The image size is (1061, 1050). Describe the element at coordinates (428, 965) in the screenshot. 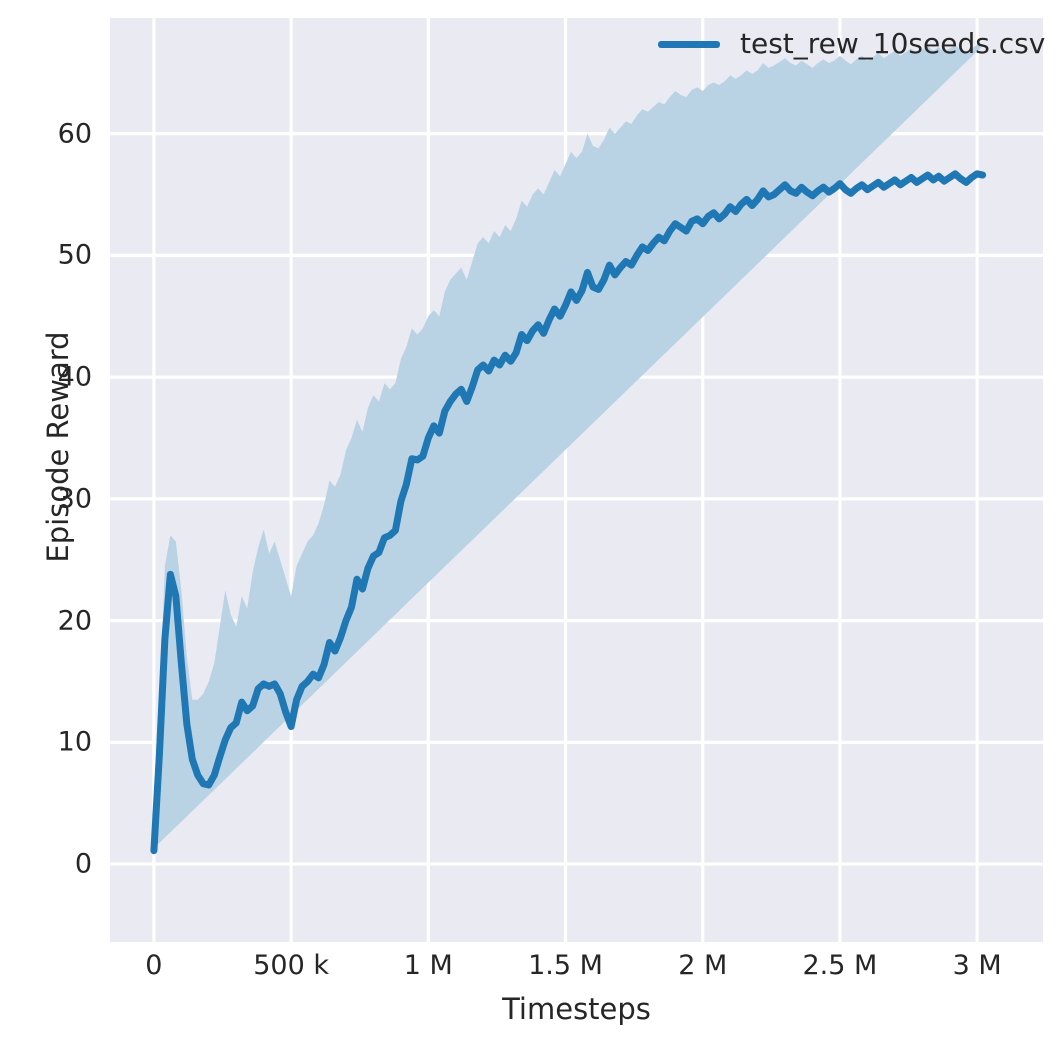

I see `x-tick-label: 1 M` at that location.